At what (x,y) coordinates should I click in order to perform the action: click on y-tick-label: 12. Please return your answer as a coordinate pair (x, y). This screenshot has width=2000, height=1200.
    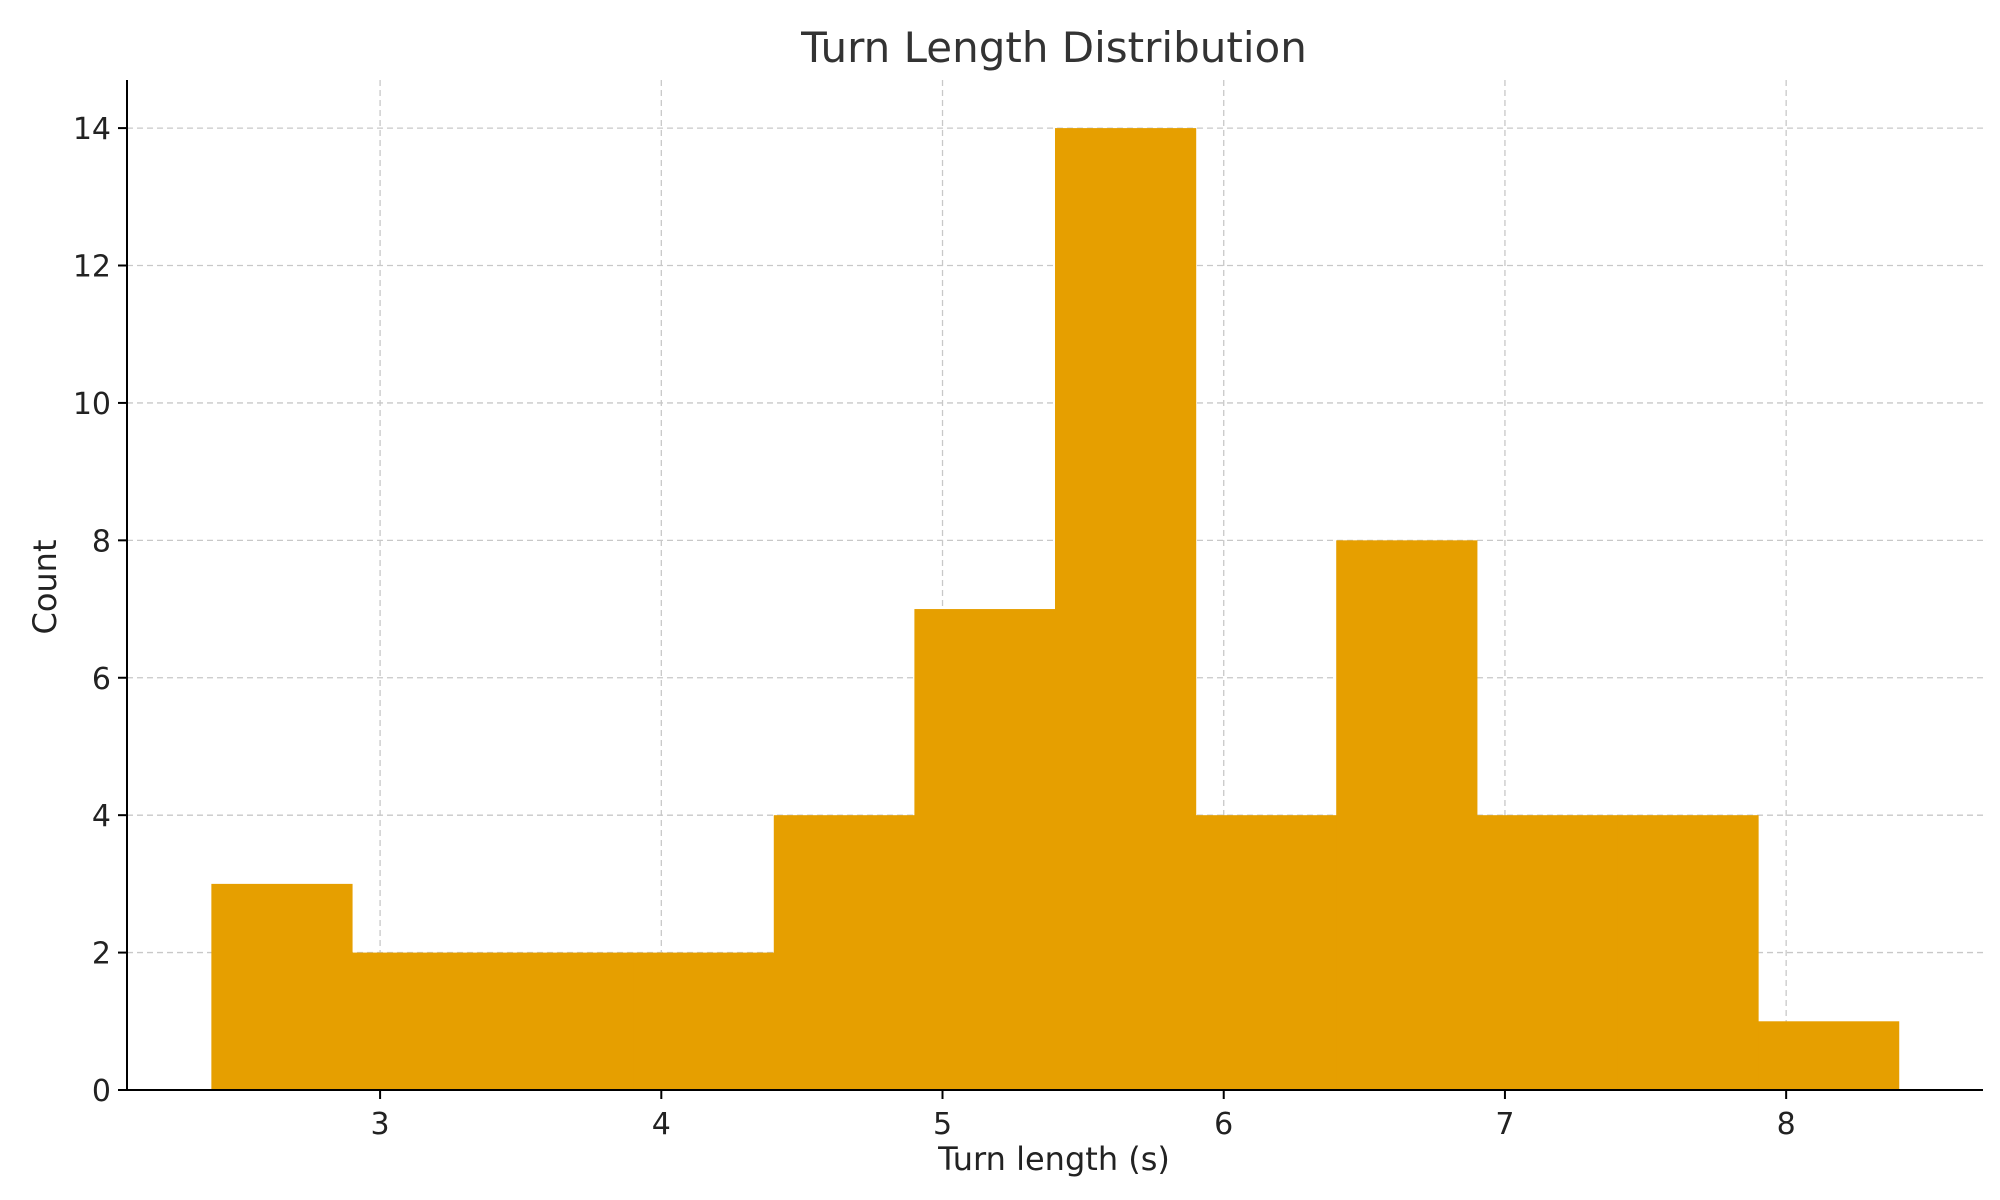
    Looking at the image, I should click on (92, 267).